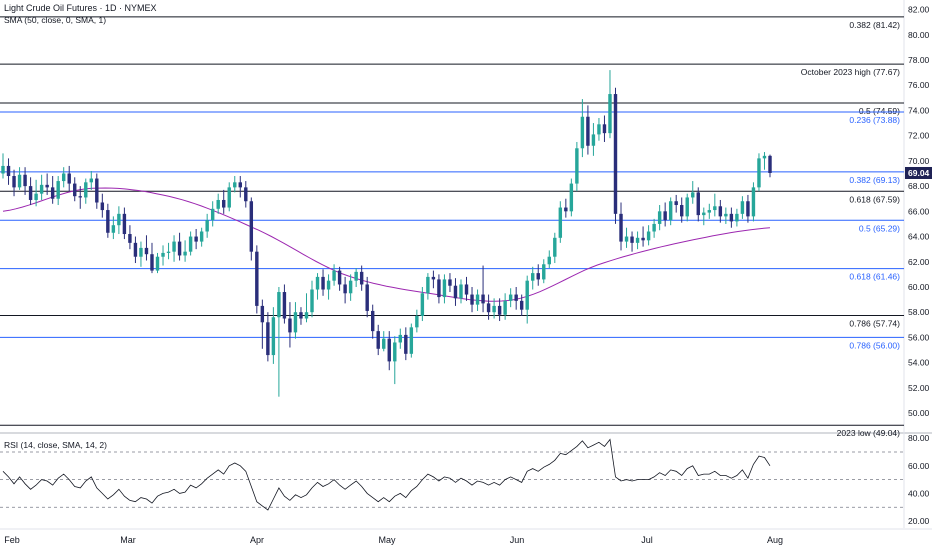 This screenshot has width=932, height=550. Describe the element at coordinates (386, 474) in the screenshot. I see `rsi-line` at that location.